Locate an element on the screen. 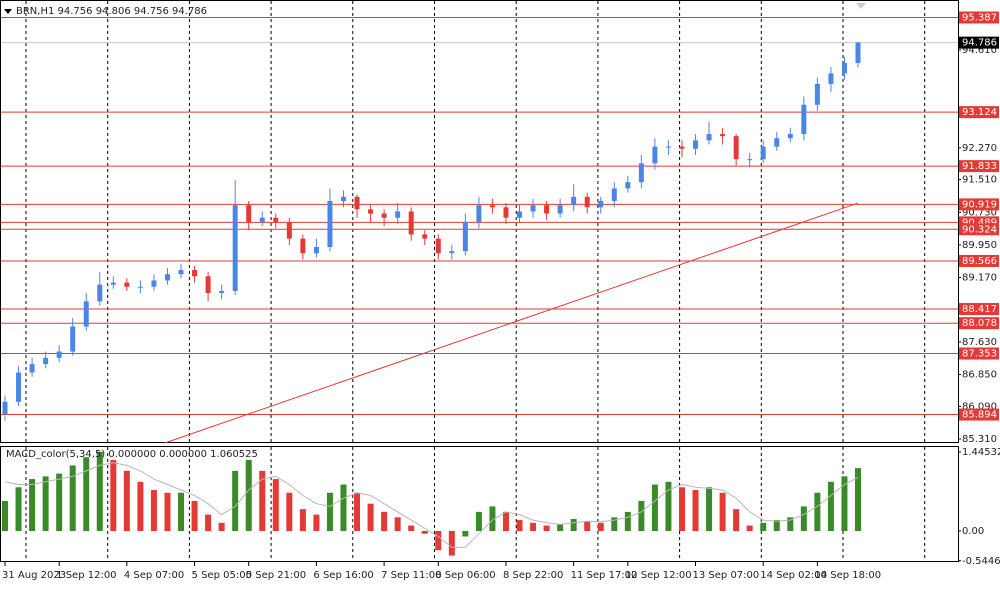 This screenshot has width=1000, height=589. level-label: 88.078 is located at coordinates (979, 323).